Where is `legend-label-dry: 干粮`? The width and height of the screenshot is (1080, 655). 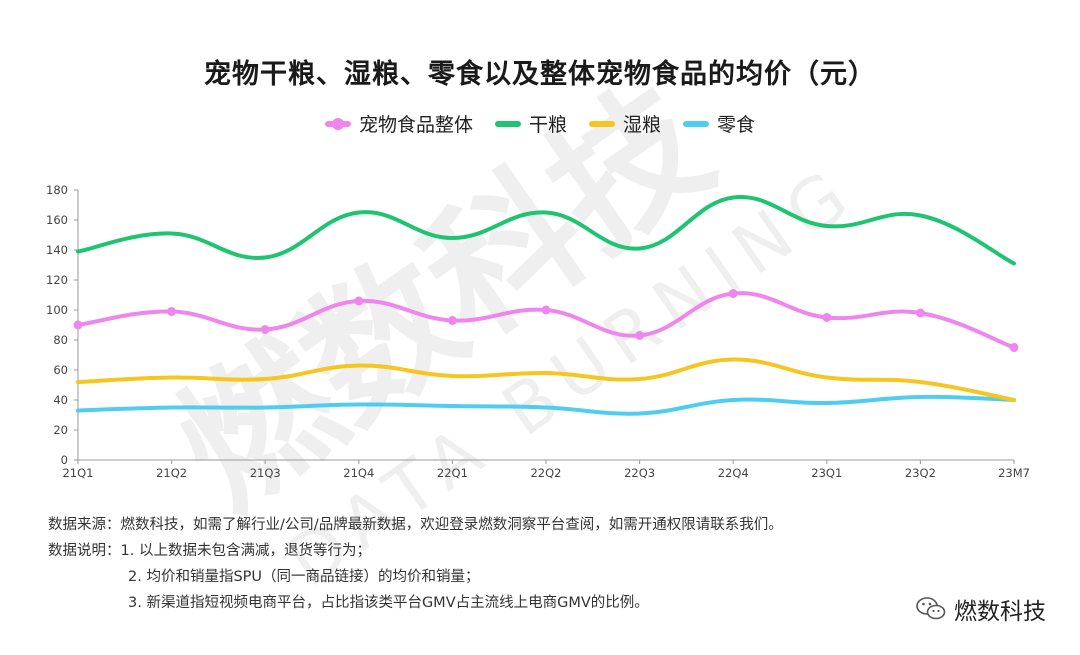
legend-label-dry: 干粮 is located at coordinates (547, 125).